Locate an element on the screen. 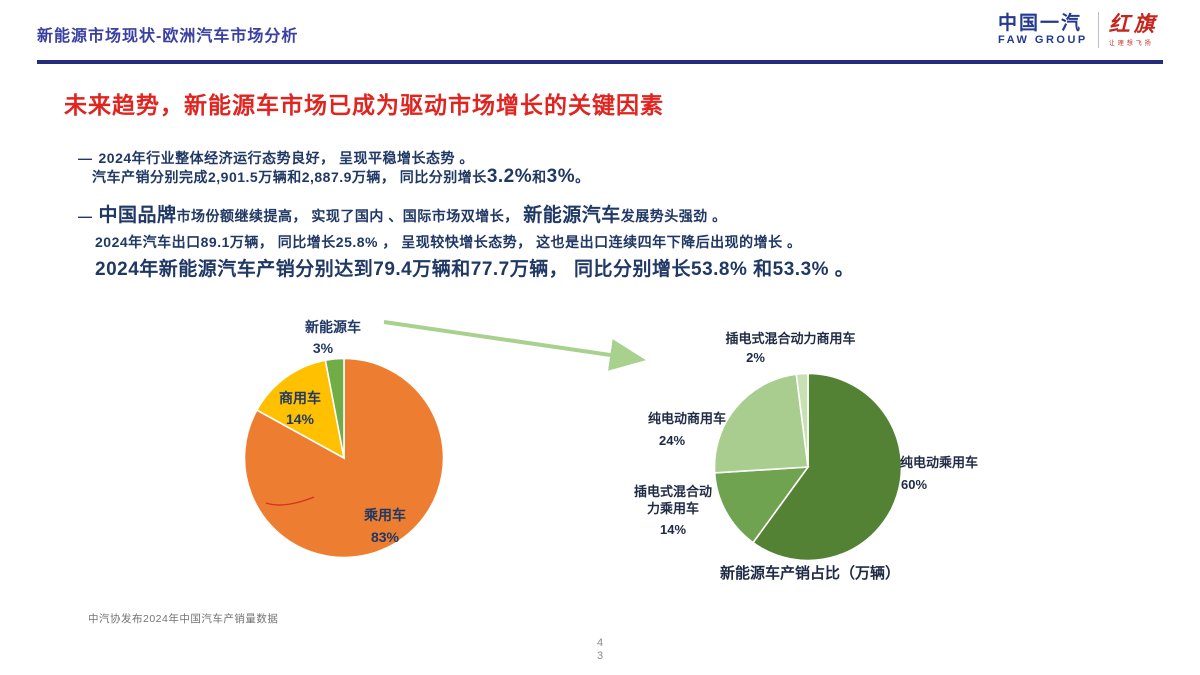 The image size is (1200, 675). bullet-2-highlight-1: 3.2% is located at coordinates (509, 176).